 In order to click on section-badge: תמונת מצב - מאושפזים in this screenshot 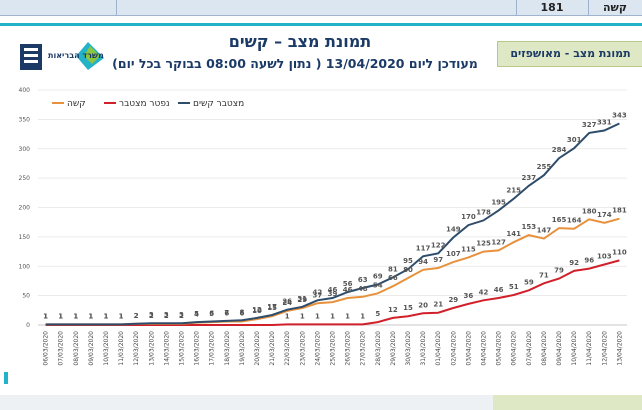, I will do `click(569, 54)`.